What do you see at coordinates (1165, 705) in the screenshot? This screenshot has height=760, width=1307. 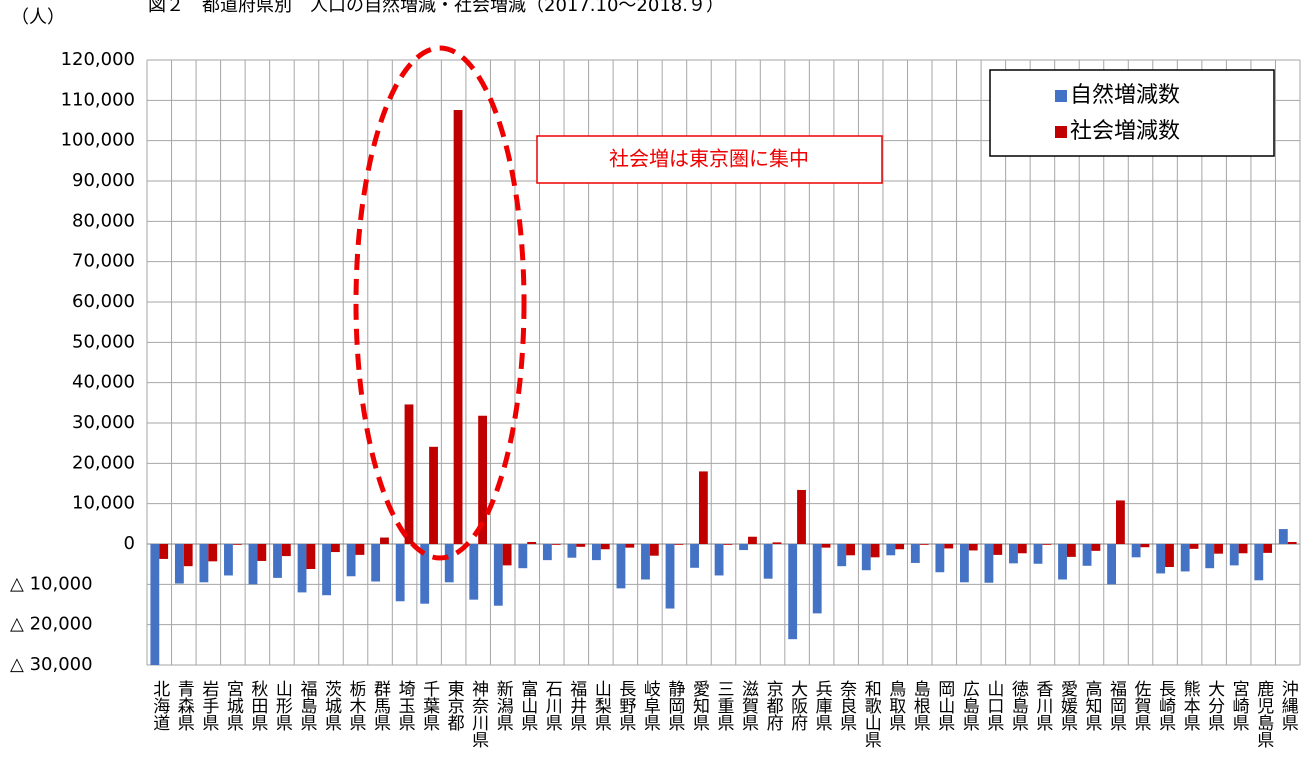 I see `x-tick-label: 長崎県` at bounding box center [1165, 705].